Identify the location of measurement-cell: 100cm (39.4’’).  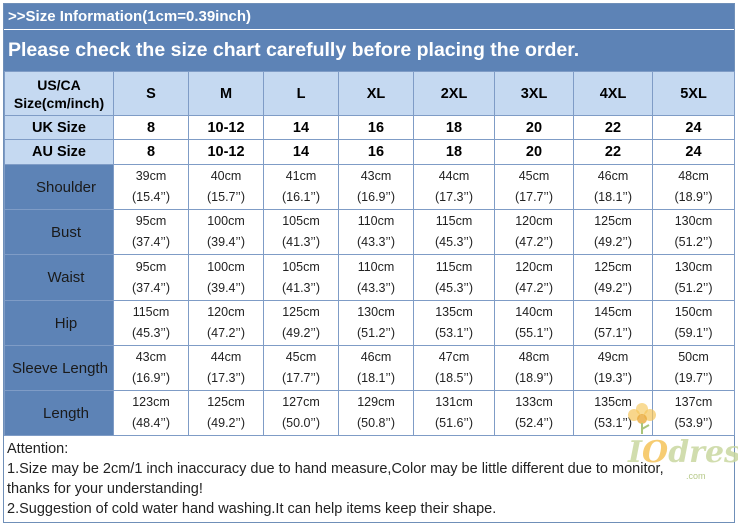
(226, 232).